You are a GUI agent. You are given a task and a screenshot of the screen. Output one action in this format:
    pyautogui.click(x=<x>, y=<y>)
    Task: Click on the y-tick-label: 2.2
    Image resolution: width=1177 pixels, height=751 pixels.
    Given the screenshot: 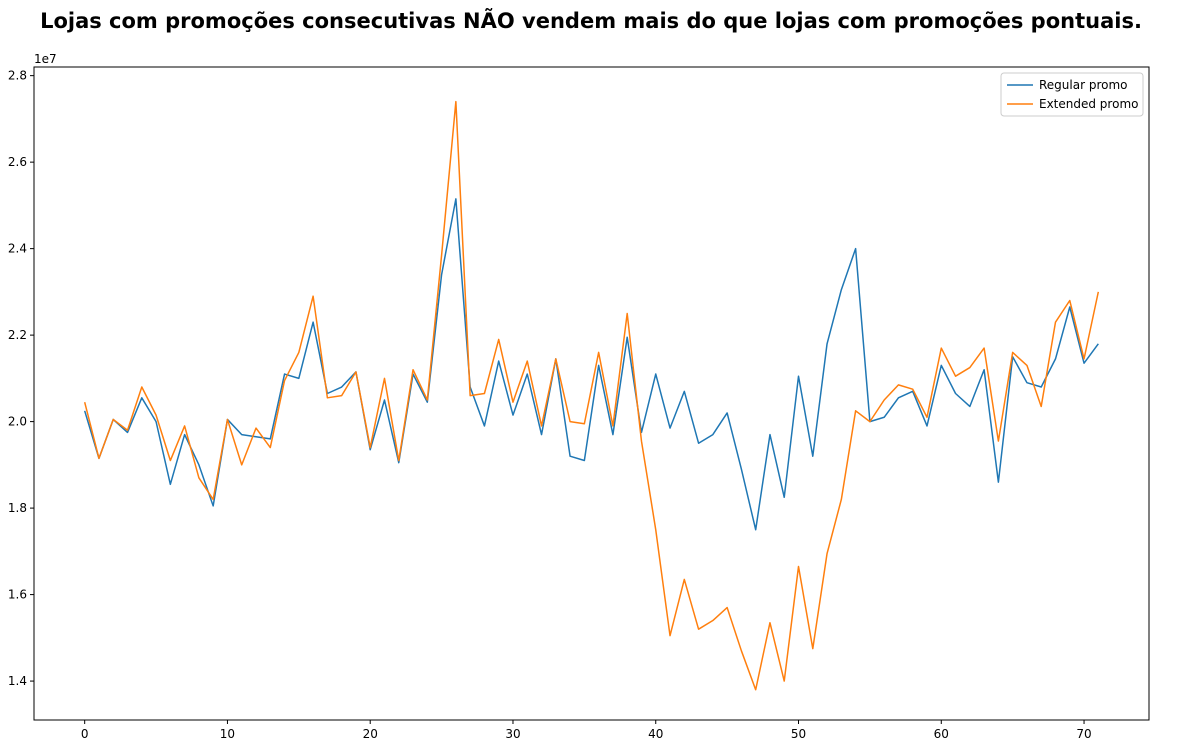 What is the action you would take?
    pyautogui.click(x=17, y=335)
    